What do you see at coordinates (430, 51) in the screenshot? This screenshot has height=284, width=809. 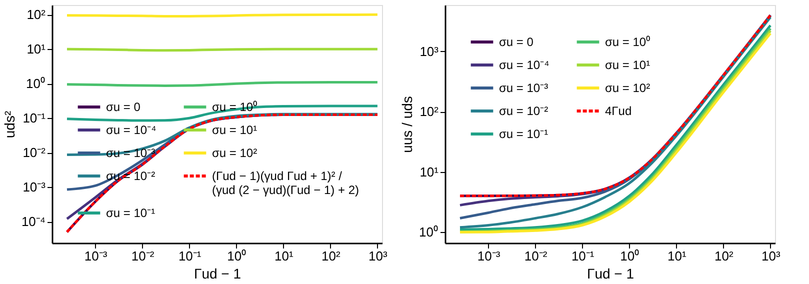 I see `y-tick-label: 10³` at bounding box center [430, 51].